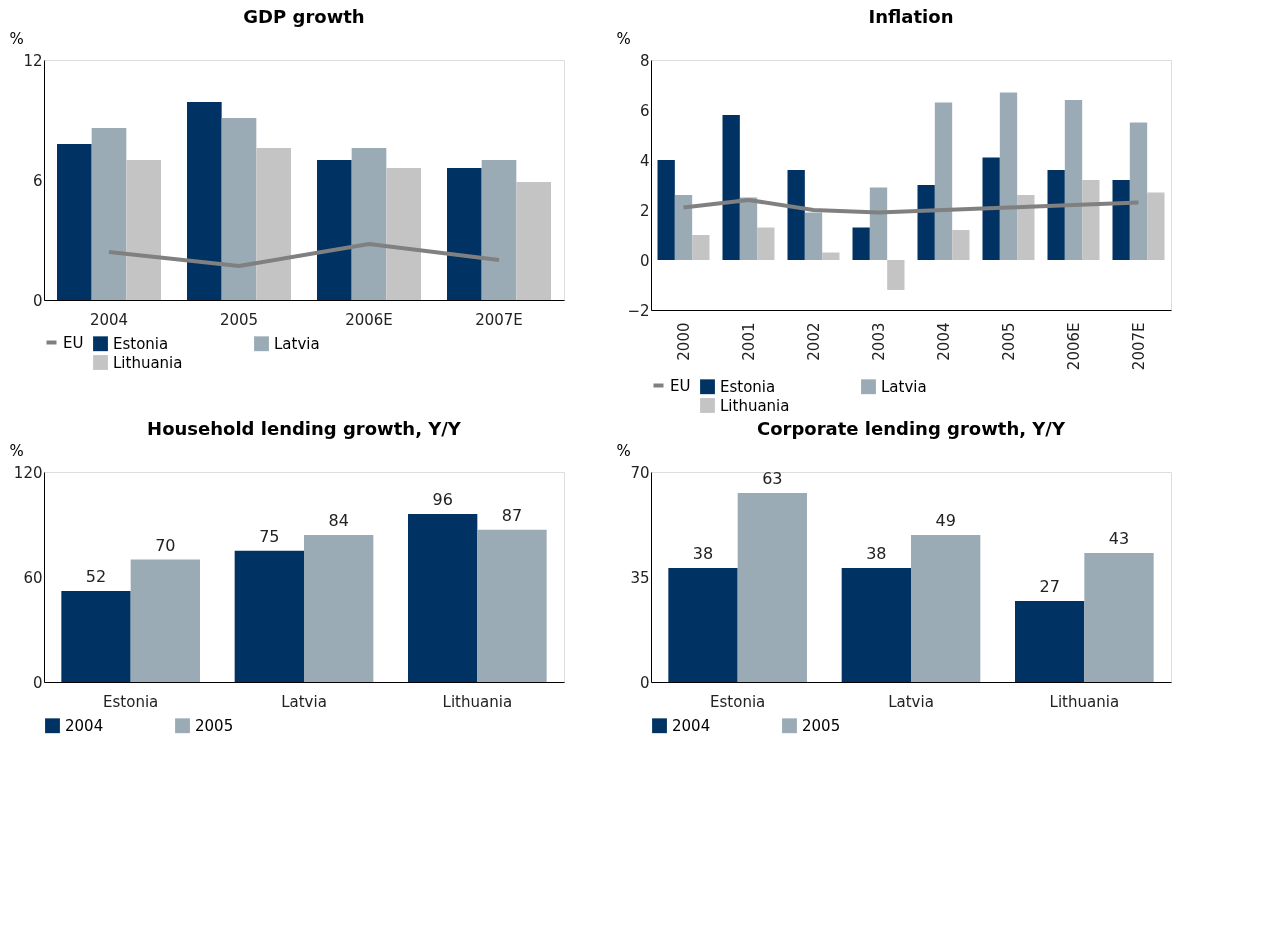  What do you see at coordinates (755, 405) in the screenshot?
I see `legend-label: Lithuania` at bounding box center [755, 405].